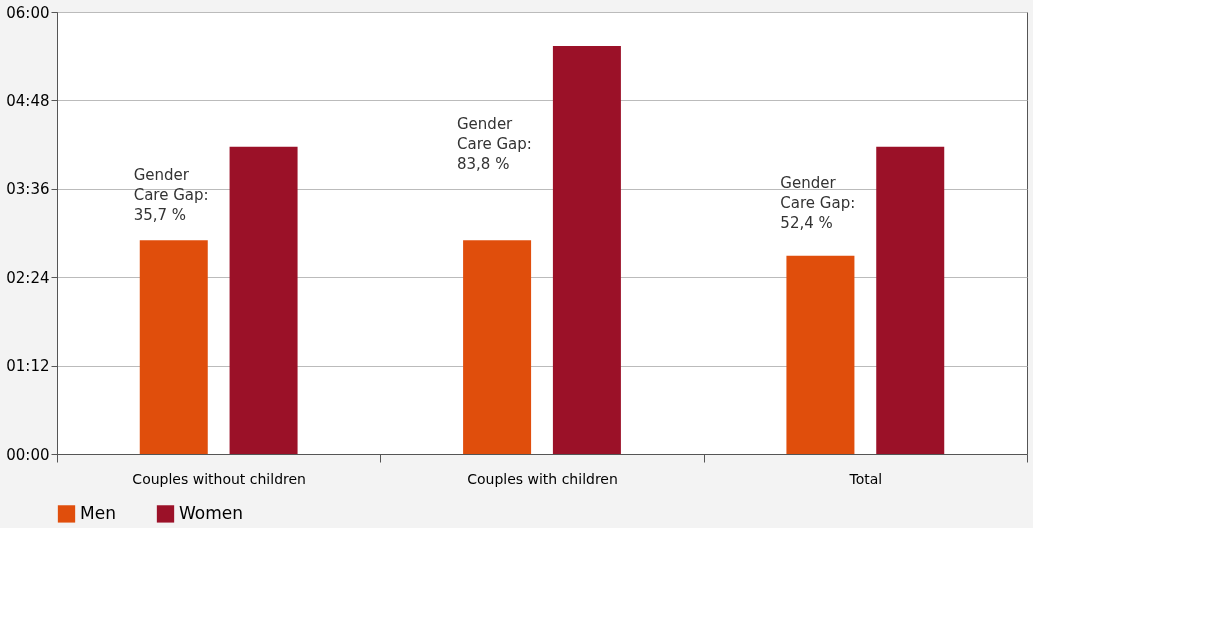 This screenshot has height=619, width=1207. Describe the element at coordinates (818, 202) in the screenshot. I see `annotation: Gender Care Gap: 52,4 %` at that location.